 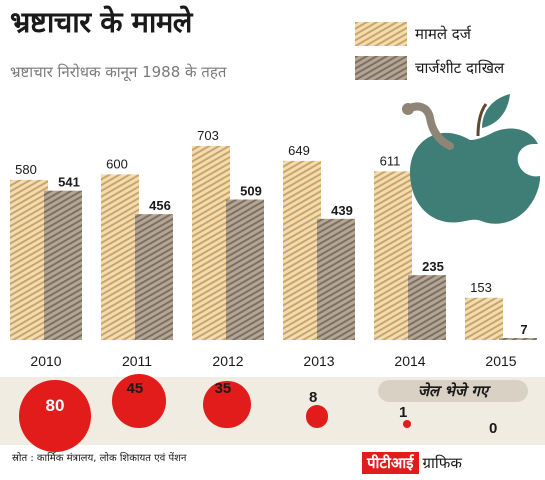 I want to click on label-cases-2012: 703, so click(x=208, y=135).